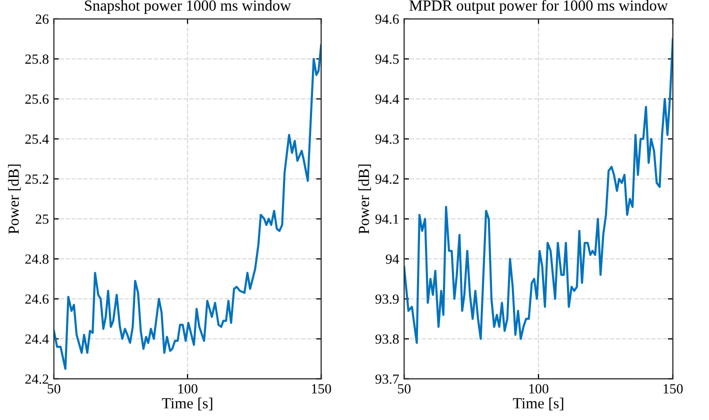 This screenshot has width=709, height=420. What do you see at coordinates (42, 19) in the screenshot?
I see `y-tick-label: 26` at bounding box center [42, 19].